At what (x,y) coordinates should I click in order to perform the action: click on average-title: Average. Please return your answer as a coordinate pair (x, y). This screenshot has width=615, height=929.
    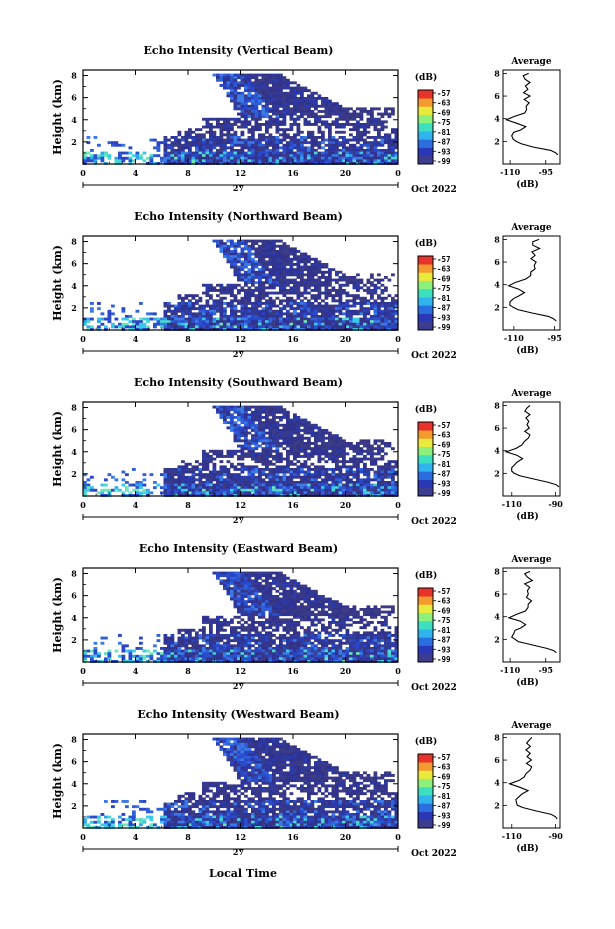
    Looking at the image, I should click on (530, 394).